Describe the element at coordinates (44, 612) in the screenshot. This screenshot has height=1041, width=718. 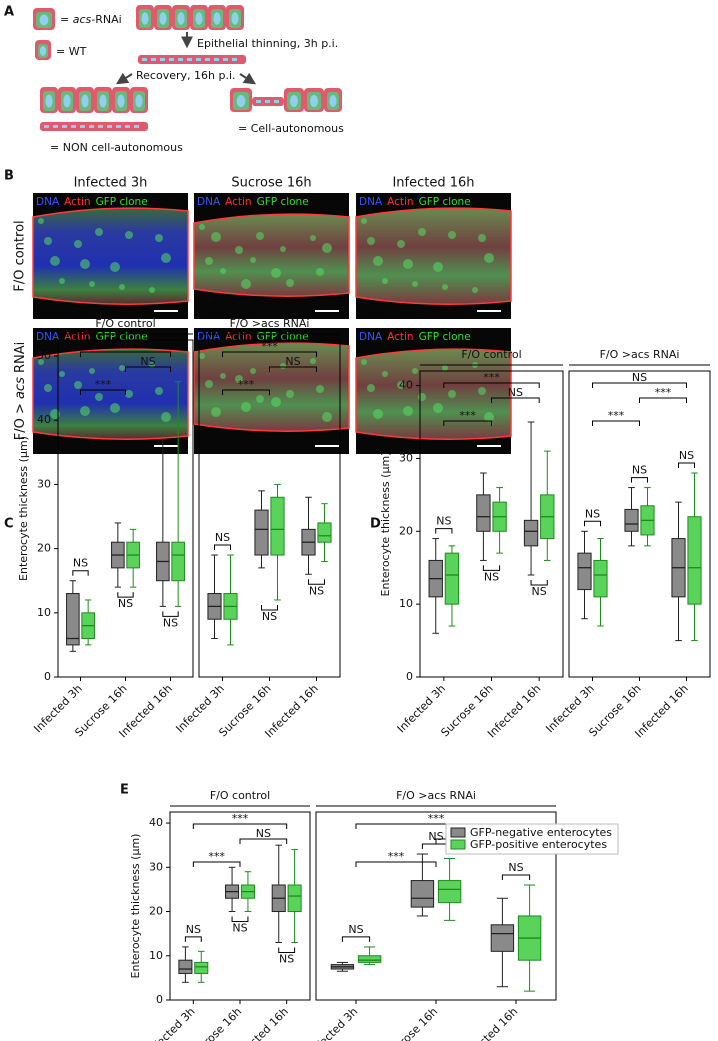
I see `y-tick-label: 10` at that location.